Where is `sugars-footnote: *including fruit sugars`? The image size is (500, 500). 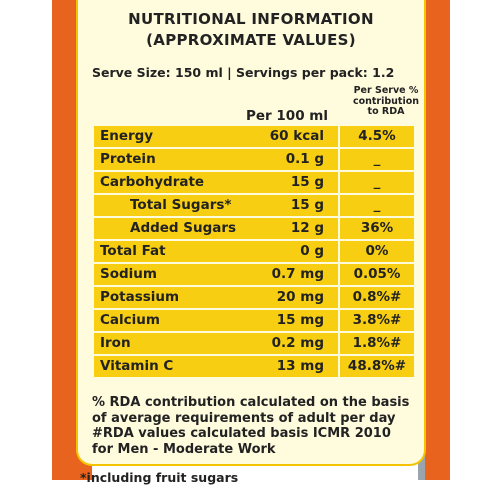 sugars-footnote: *including fruit sugars is located at coordinates (159, 477).